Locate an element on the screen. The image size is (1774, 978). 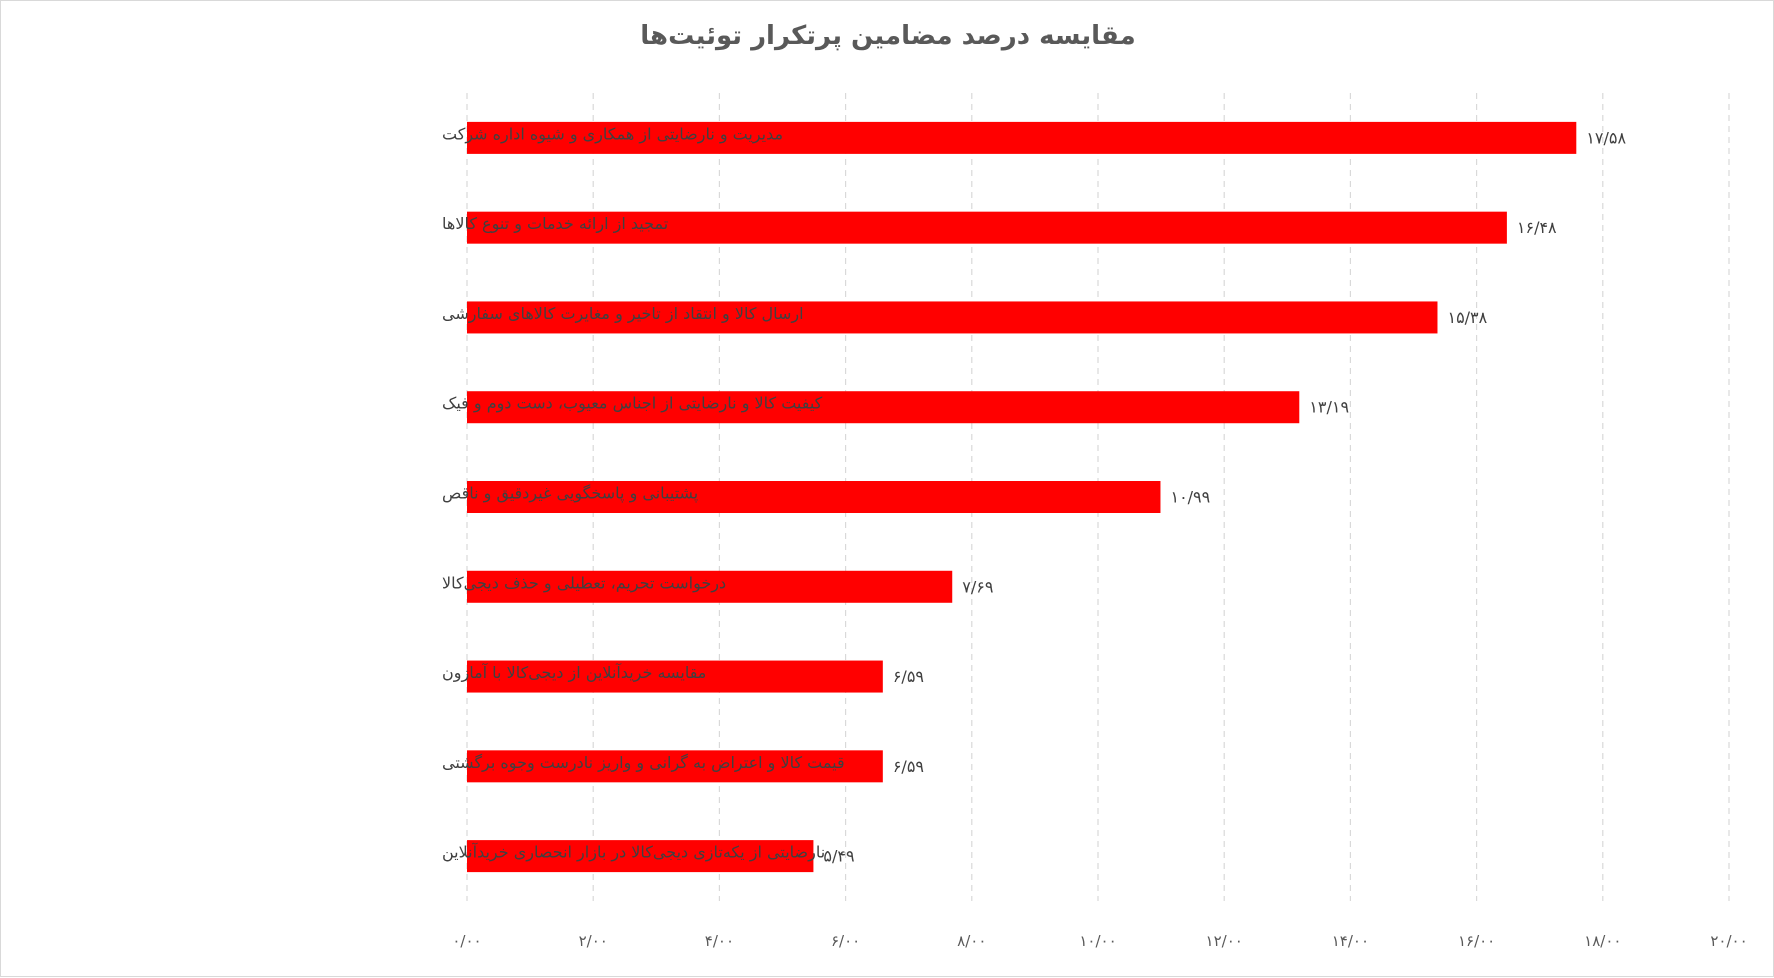
x-tick-label: ۱۰/۰۰ is located at coordinates (1097, 941).